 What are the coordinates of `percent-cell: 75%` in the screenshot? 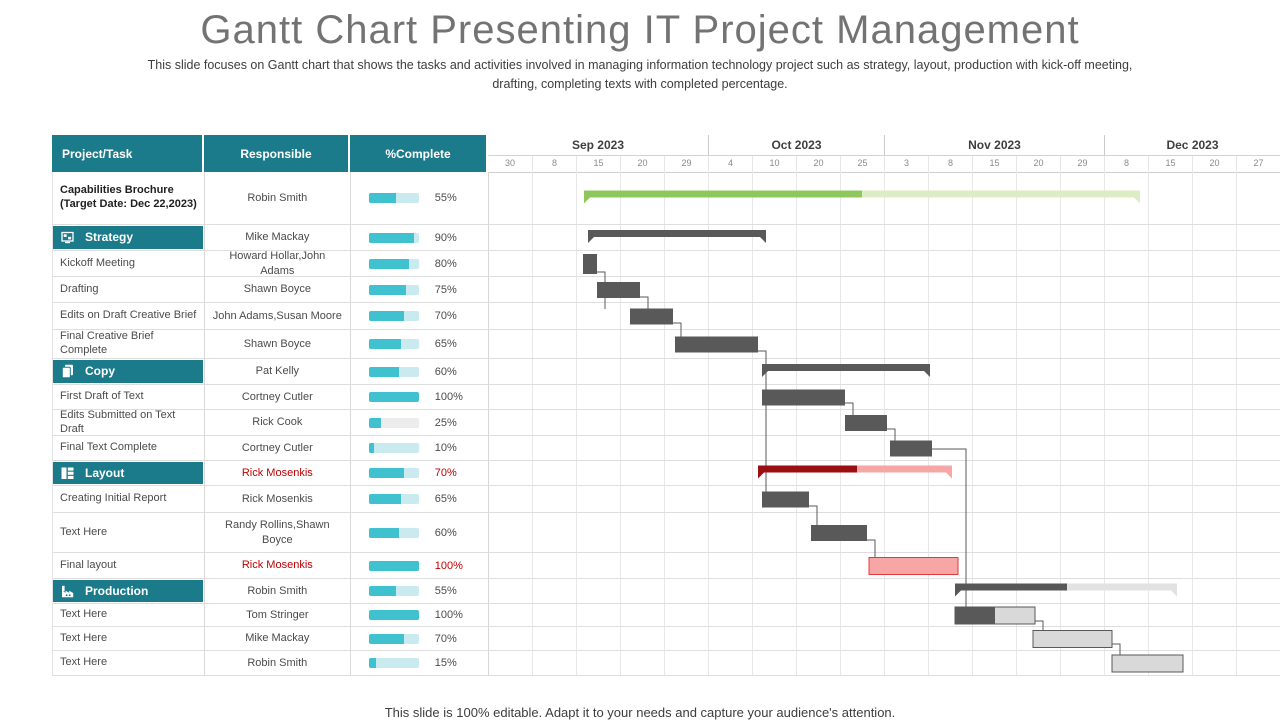 It's located at (420, 289).